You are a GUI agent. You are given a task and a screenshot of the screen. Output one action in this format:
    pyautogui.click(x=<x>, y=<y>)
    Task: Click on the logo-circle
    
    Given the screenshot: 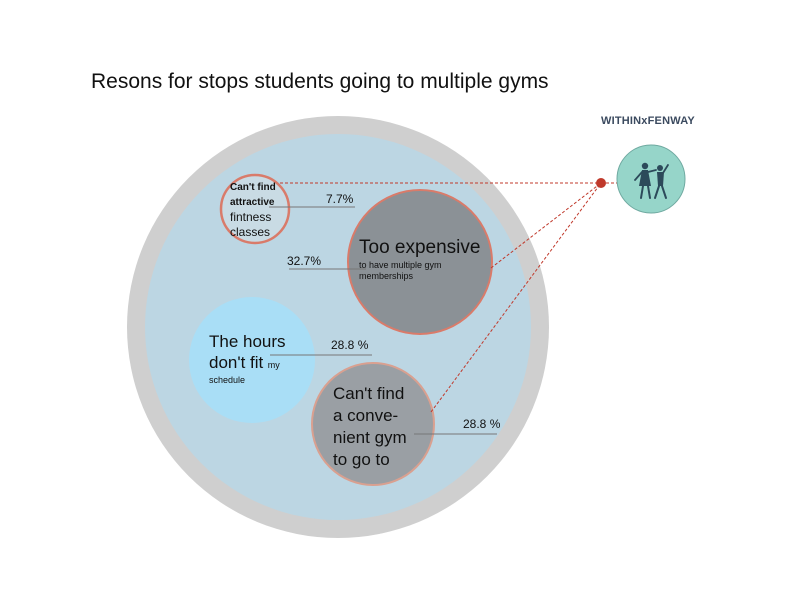 What is the action you would take?
    pyautogui.click(x=651, y=179)
    